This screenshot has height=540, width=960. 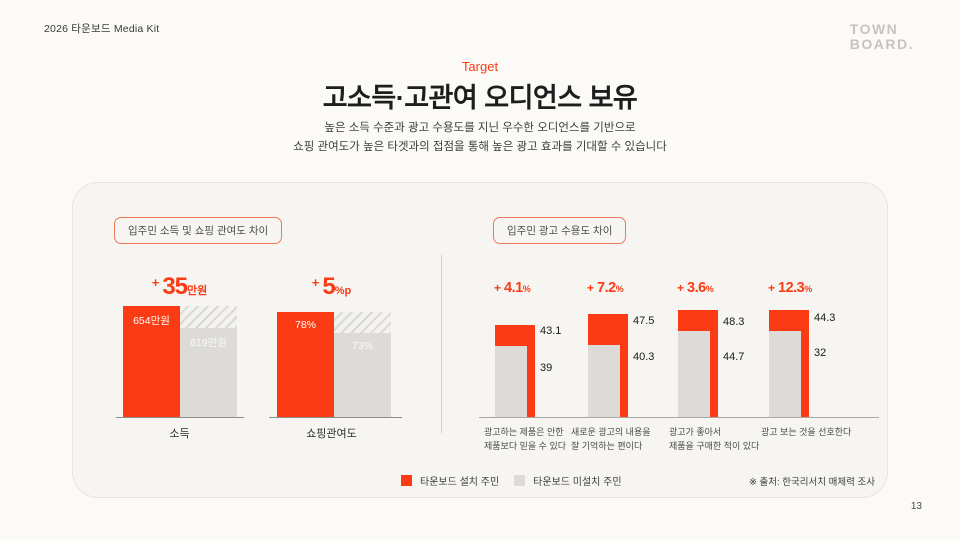 What do you see at coordinates (560, 230) in the screenshot?
I see `right-section-badge: 입주민 광고 수용도 차이` at bounding box center [560, 230].